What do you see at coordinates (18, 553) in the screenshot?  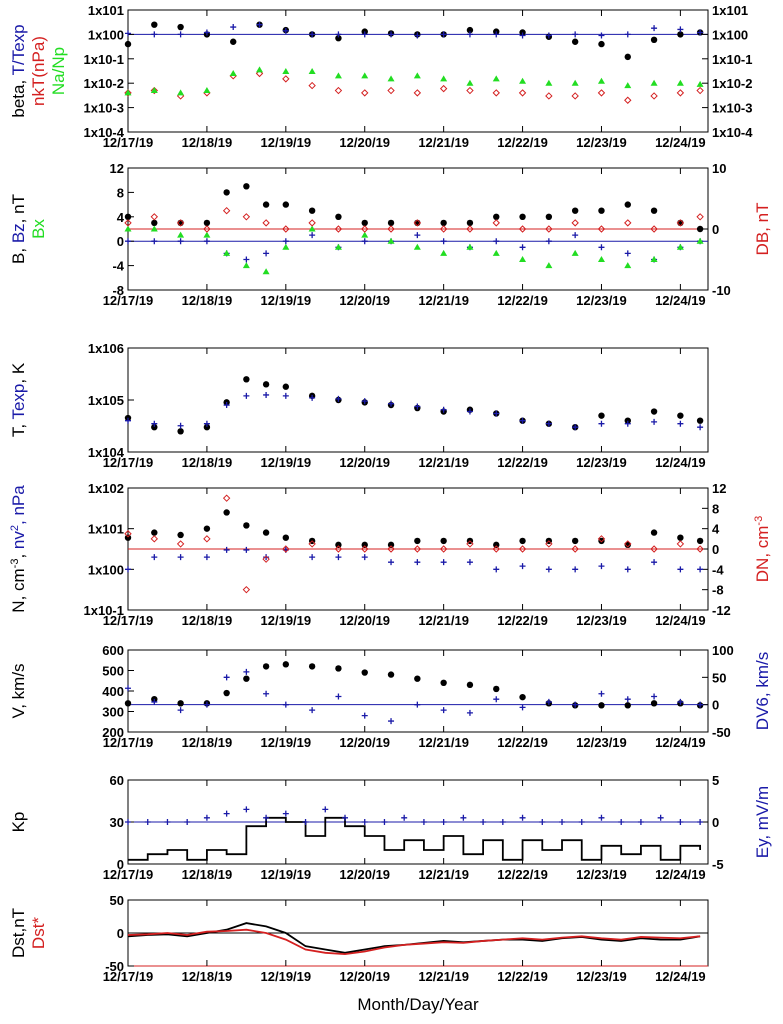 I see `axis-label-part: ,` at bounding box center [18, 553].